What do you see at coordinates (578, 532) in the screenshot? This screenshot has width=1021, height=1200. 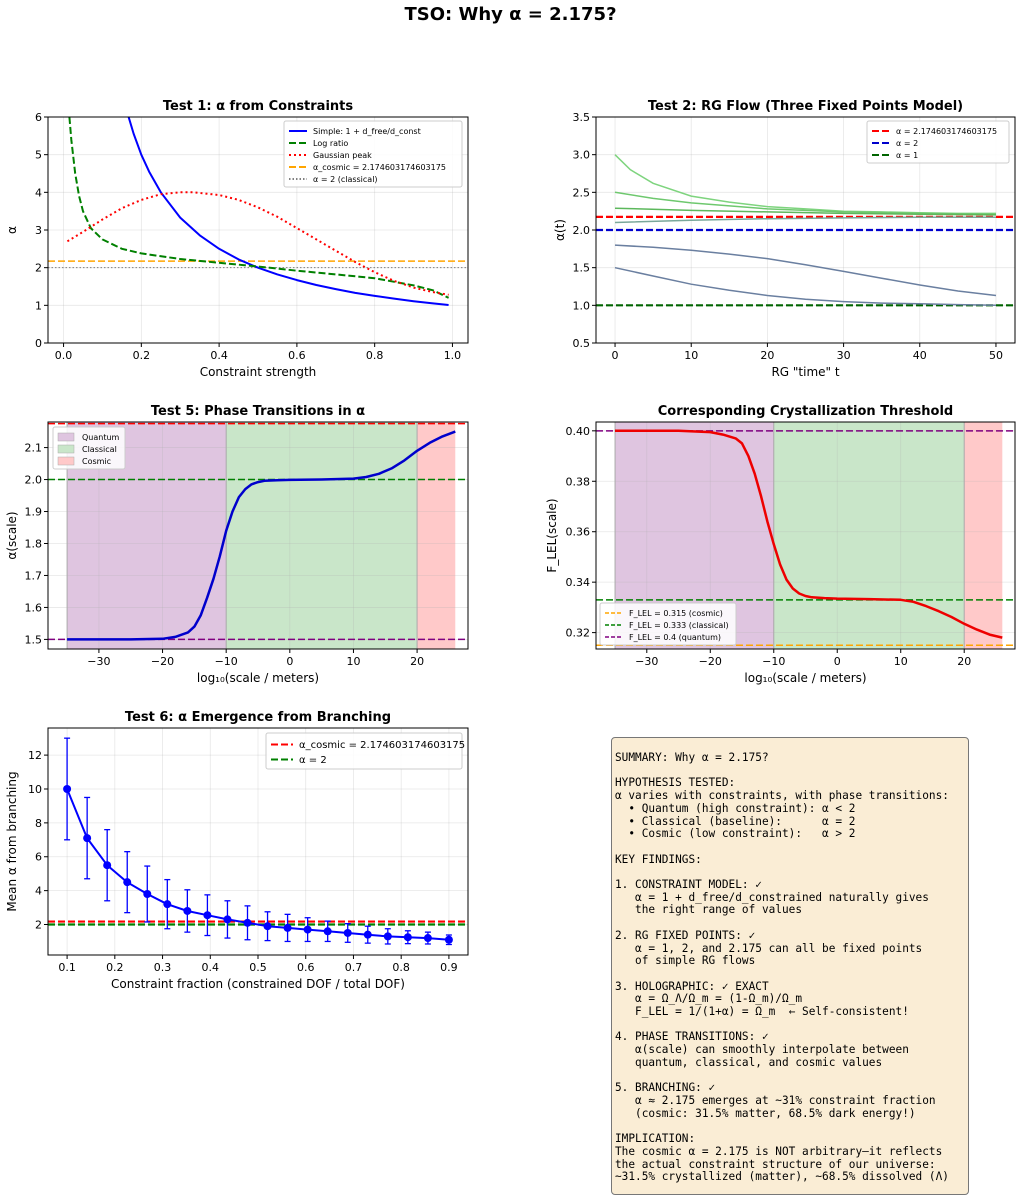 I see `y-tick-label: 0.36` at bounding box center [578, 532].